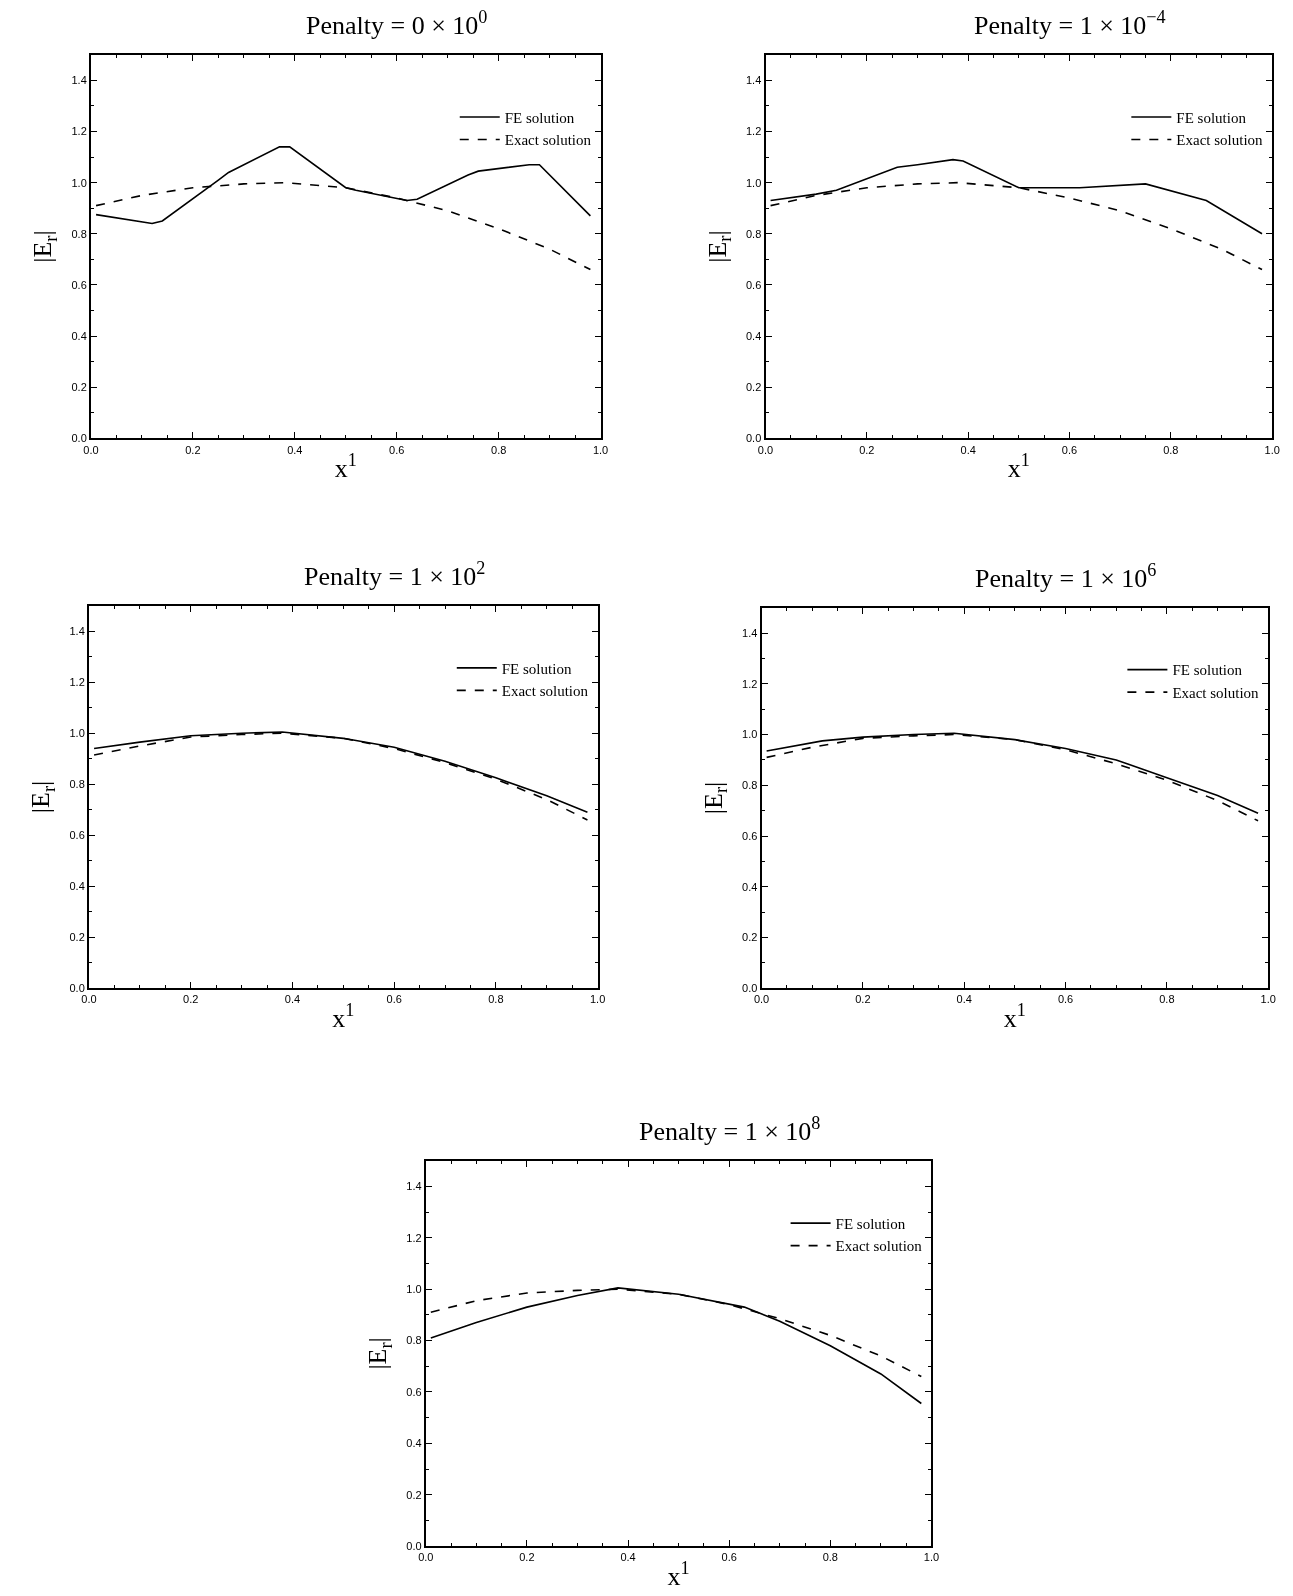 This screenshot has height=1596, width=1293. What do you see at coordinates (397, 23) in the screenshot?
I see `chart-title: Penalty = 0 × 10$^{0}$` at bounding box center [397, 23].